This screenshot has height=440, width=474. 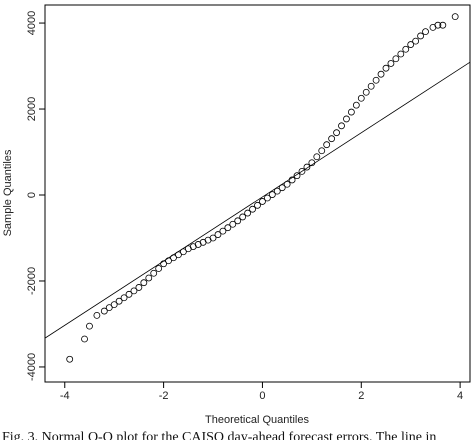 I want to click on y-tick-label: -2000, so click(x=32, y=281).